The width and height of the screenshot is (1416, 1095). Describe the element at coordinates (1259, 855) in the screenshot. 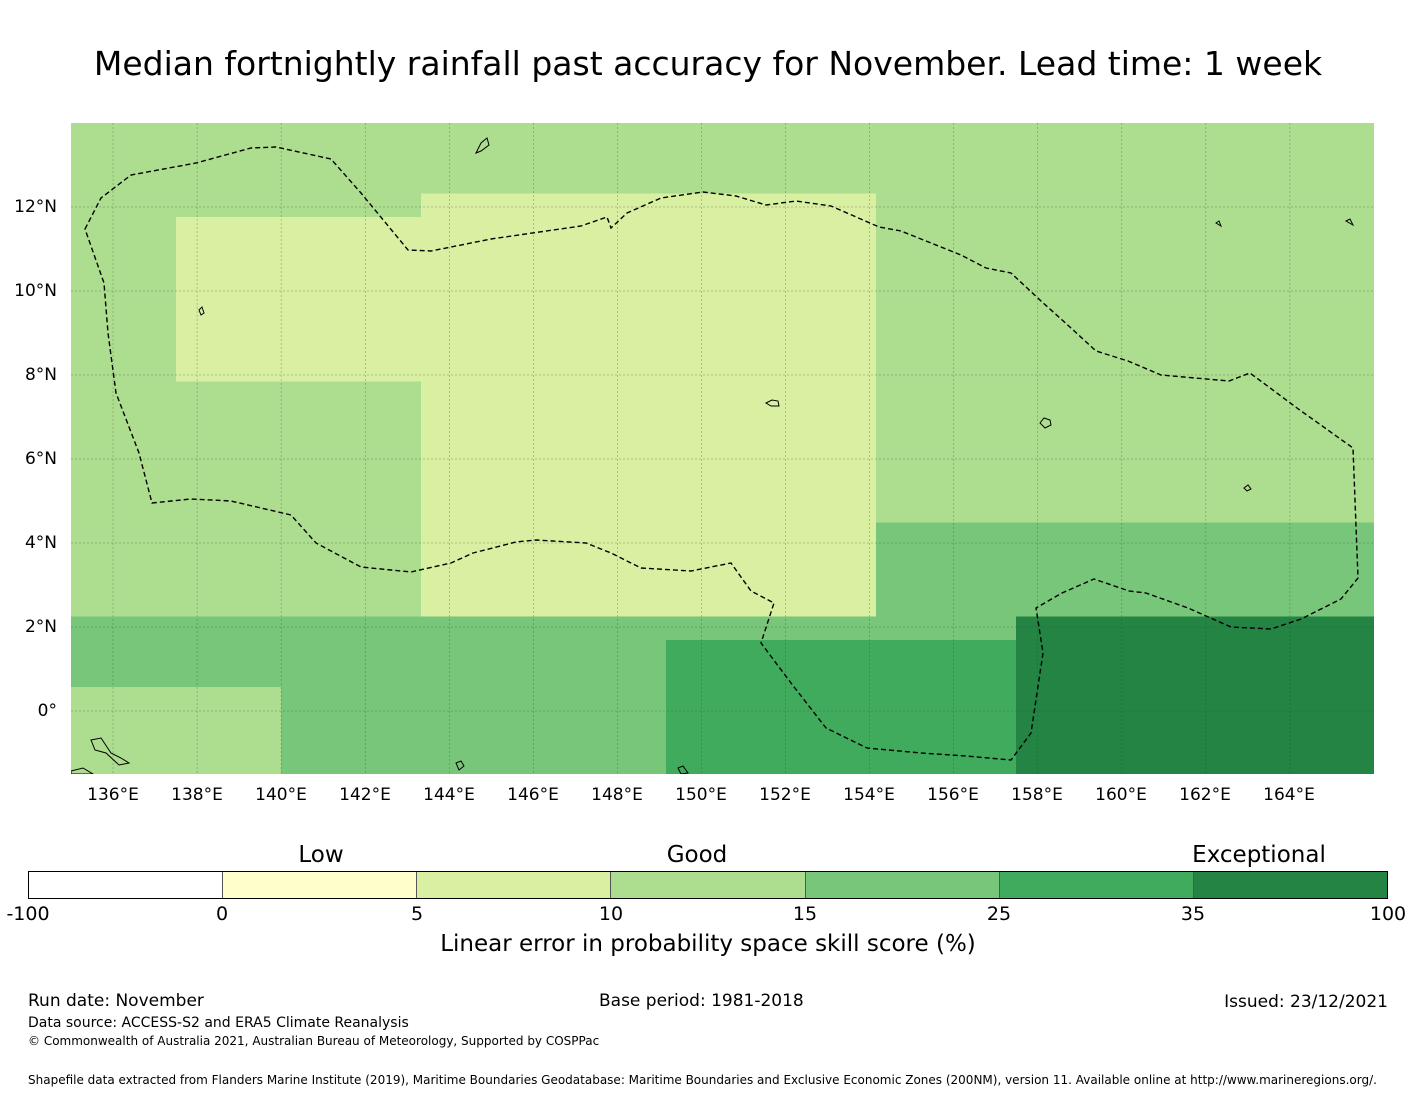

I see `category-exceptional: Exceptional` at that location.